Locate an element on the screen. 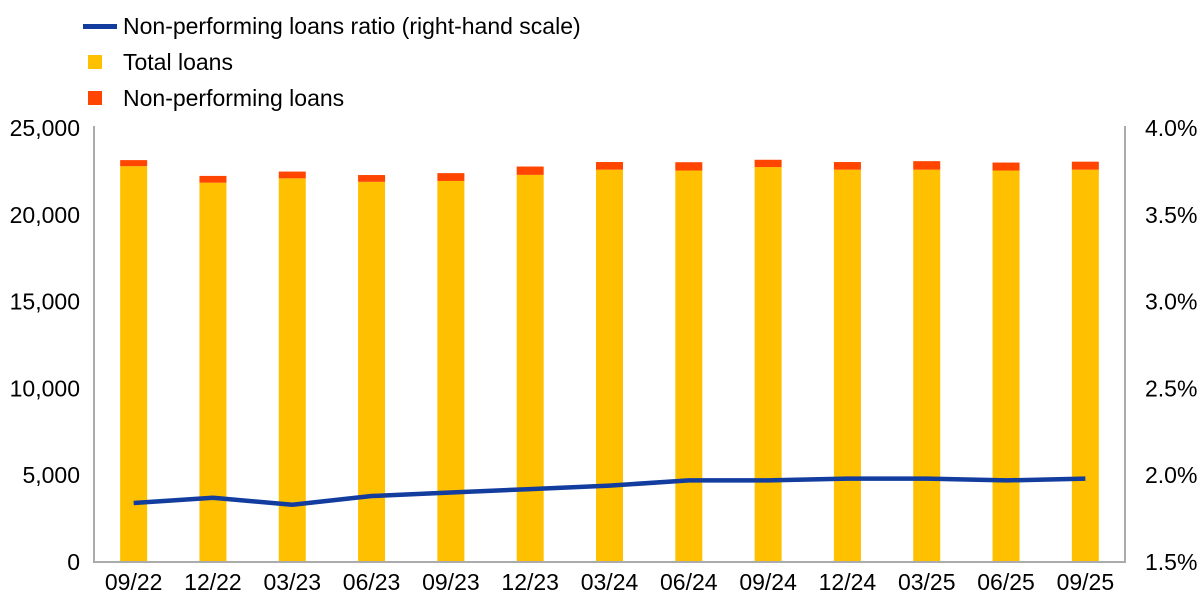 Image resolution: width=1200 pixels, height=600 pixels. x-tick-label: 12/24 is located at coordinates (848, 582).